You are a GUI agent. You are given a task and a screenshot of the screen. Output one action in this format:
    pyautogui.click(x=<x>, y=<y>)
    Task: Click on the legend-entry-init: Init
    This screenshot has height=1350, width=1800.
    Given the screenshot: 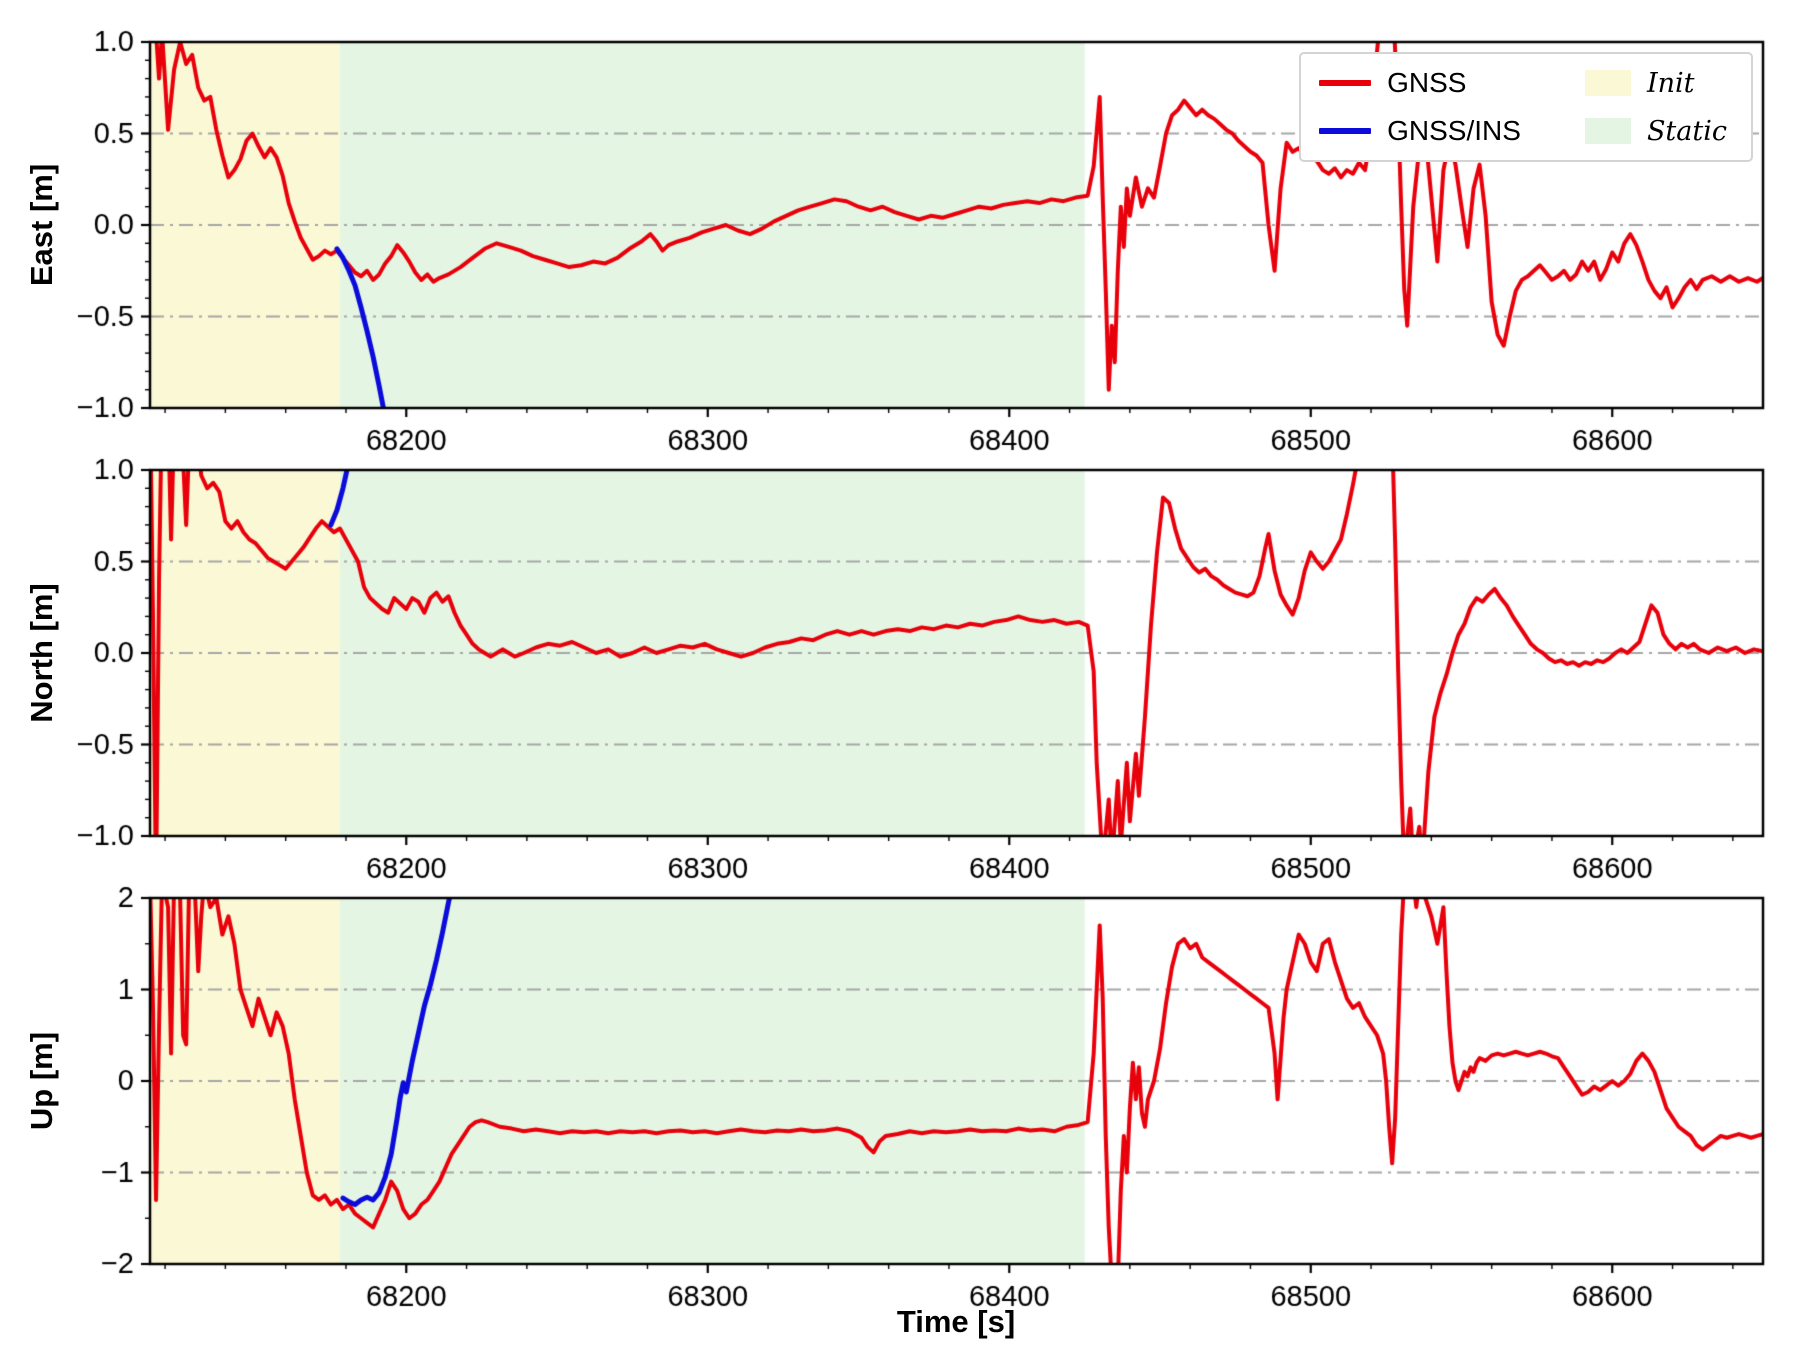 What is the action you would take?
    pyautogui.click(x=1655, y=83)
    